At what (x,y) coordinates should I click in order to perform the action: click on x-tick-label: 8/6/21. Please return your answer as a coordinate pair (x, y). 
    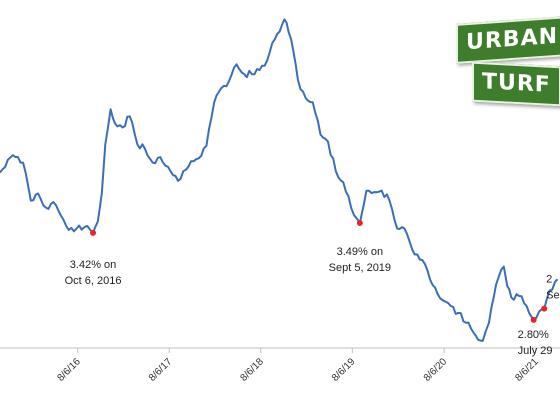
    Looking at the image, I should click on (527, 370).